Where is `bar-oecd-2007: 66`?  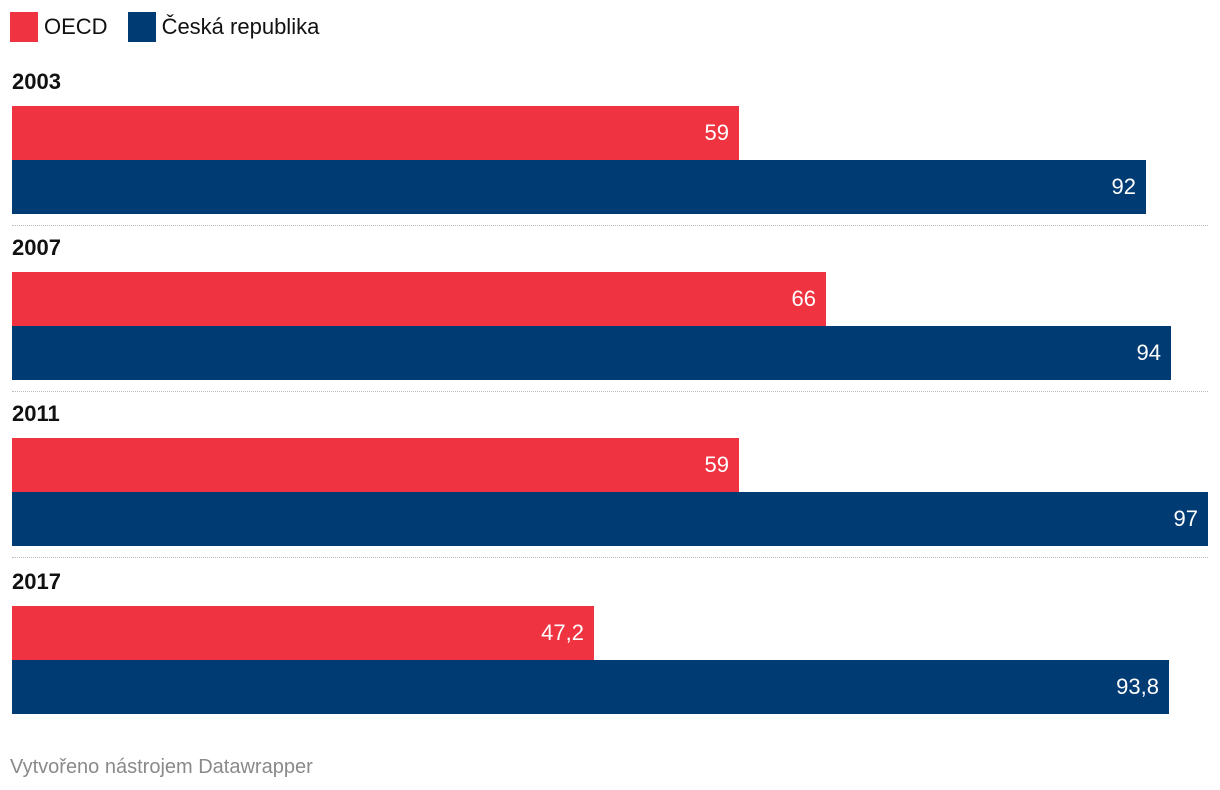 bar-oecd-2007: 66 is located at coordinates (419, 299).